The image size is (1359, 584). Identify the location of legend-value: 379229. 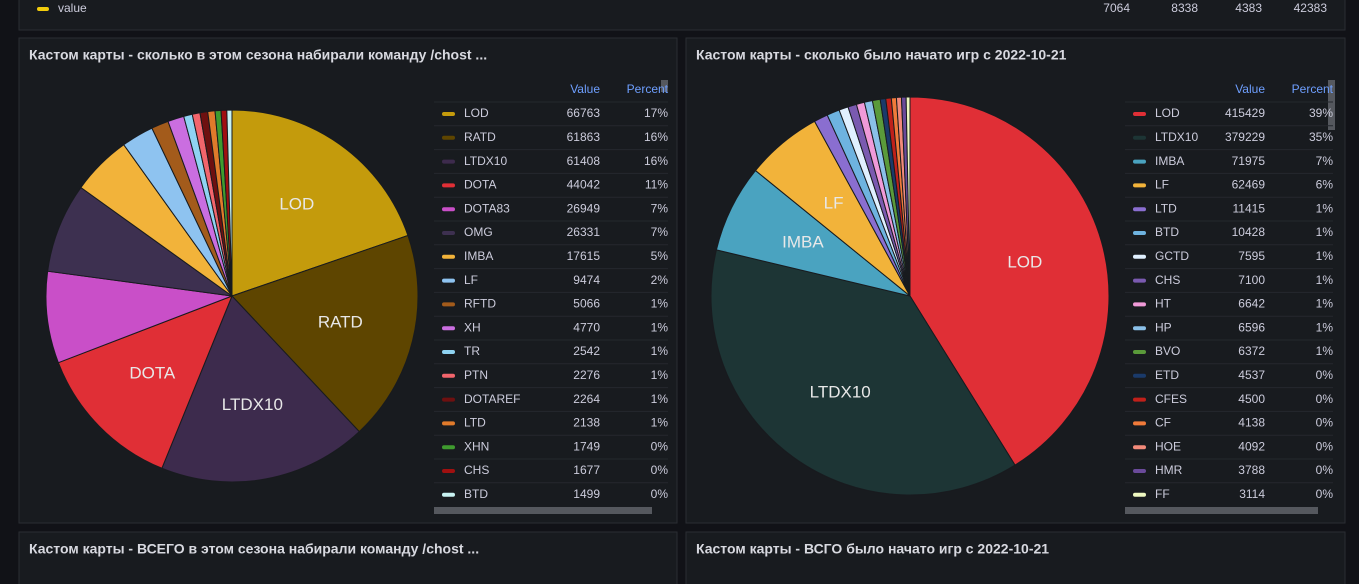
(1245, 137).